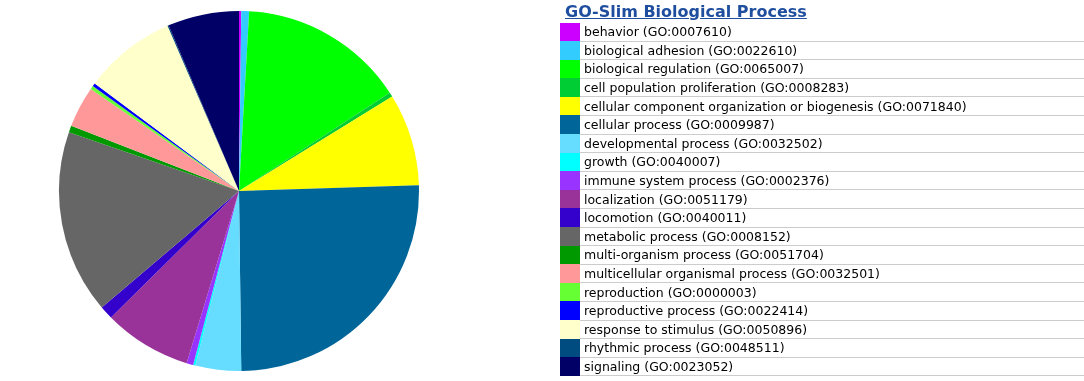 Image resolution: width=1084 pixels, height=381 pixels. What do you see at coordinates (659, 366) in the screenshot?
I see `legend-label: signaling (GO:0023052)` at bounding box center [659, 366].